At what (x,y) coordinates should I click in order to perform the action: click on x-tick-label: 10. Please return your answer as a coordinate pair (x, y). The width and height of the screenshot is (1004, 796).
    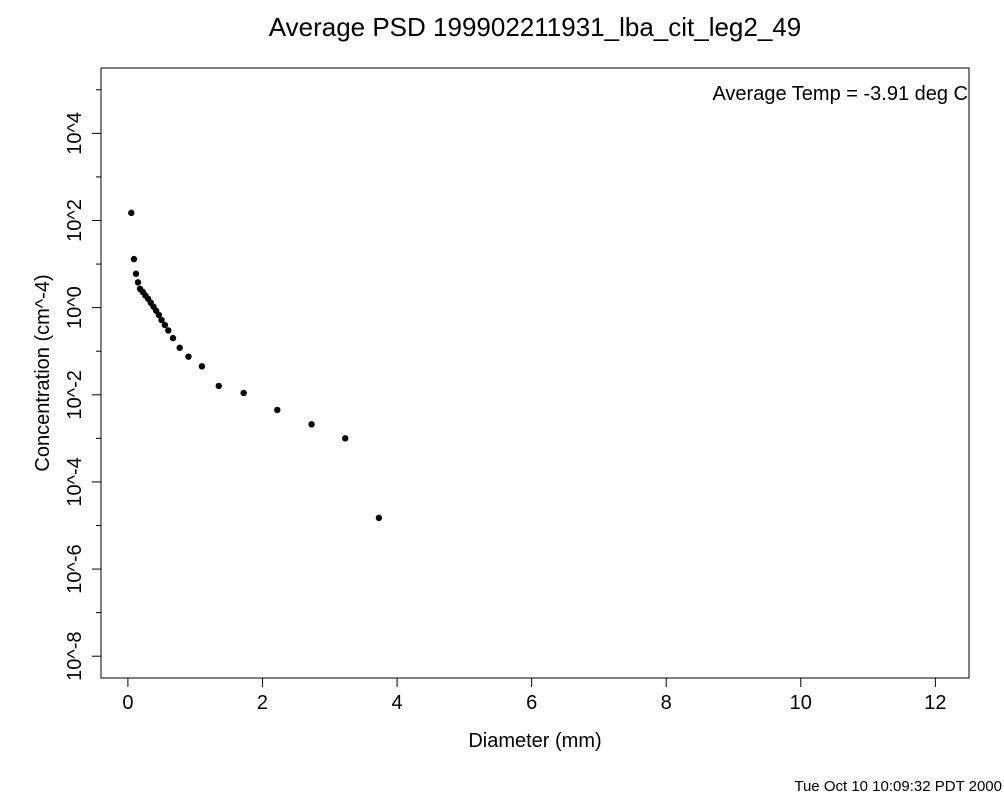
    Looking at the image, I should click on (801, 703).